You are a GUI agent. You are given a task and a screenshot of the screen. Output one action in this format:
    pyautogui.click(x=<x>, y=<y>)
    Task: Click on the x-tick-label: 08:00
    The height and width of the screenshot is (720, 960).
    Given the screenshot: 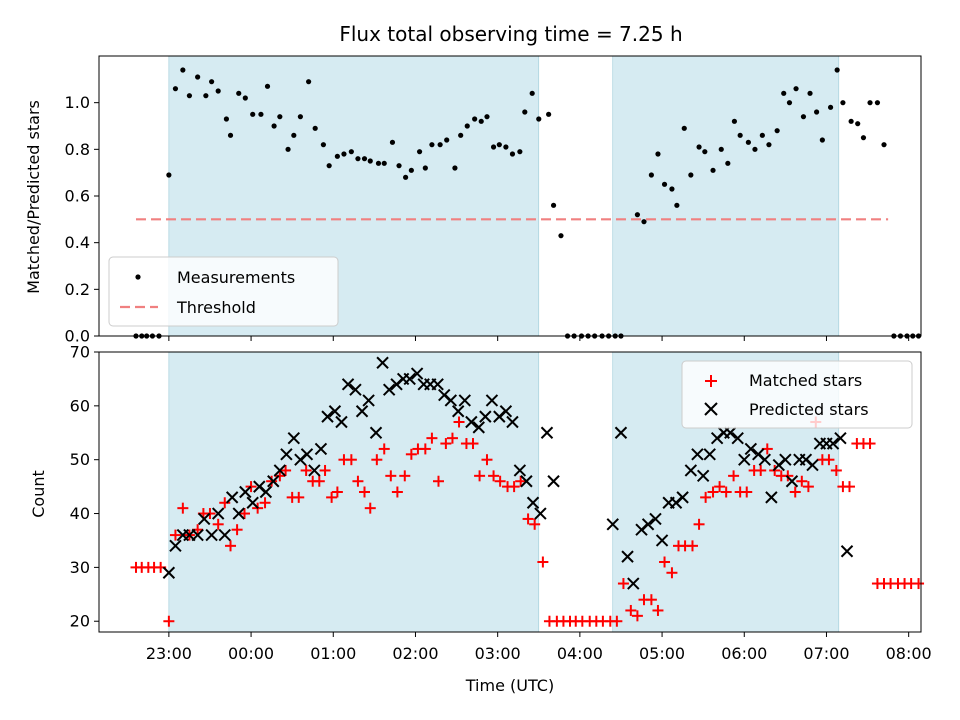 What is the action you would take?
    pyautogui.click(x=909, y=653)
    